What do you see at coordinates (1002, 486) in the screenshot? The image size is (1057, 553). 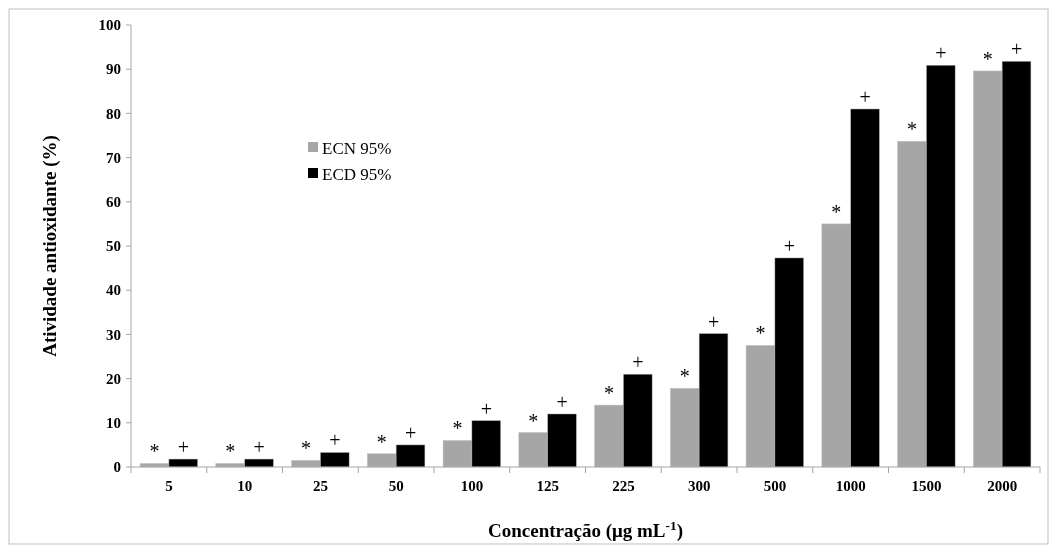 I see `x-tick-label: 2000` at bounding box center [1002, 486].